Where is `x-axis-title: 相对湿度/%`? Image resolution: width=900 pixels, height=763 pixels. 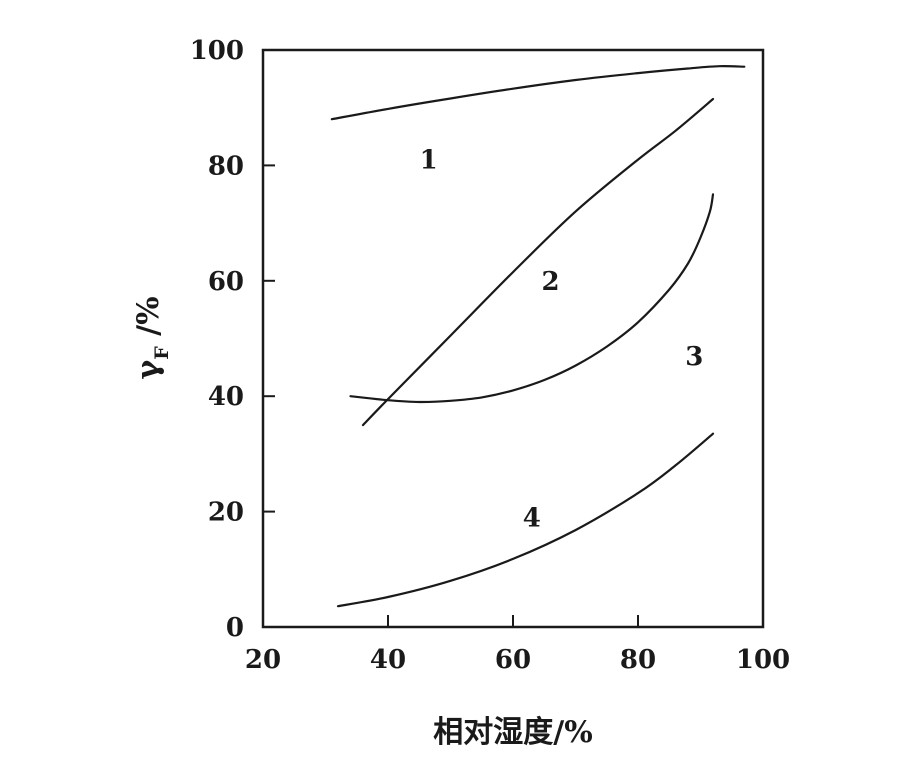 x-axis-title: 相对湿度/% is located at coordinates (512, 732).